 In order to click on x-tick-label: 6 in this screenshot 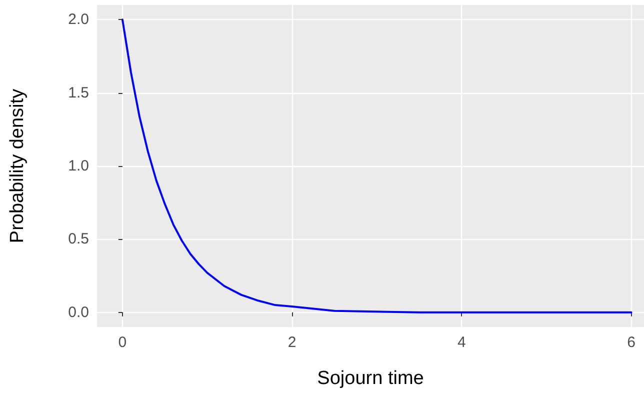, I will do `click(631, 342)`.